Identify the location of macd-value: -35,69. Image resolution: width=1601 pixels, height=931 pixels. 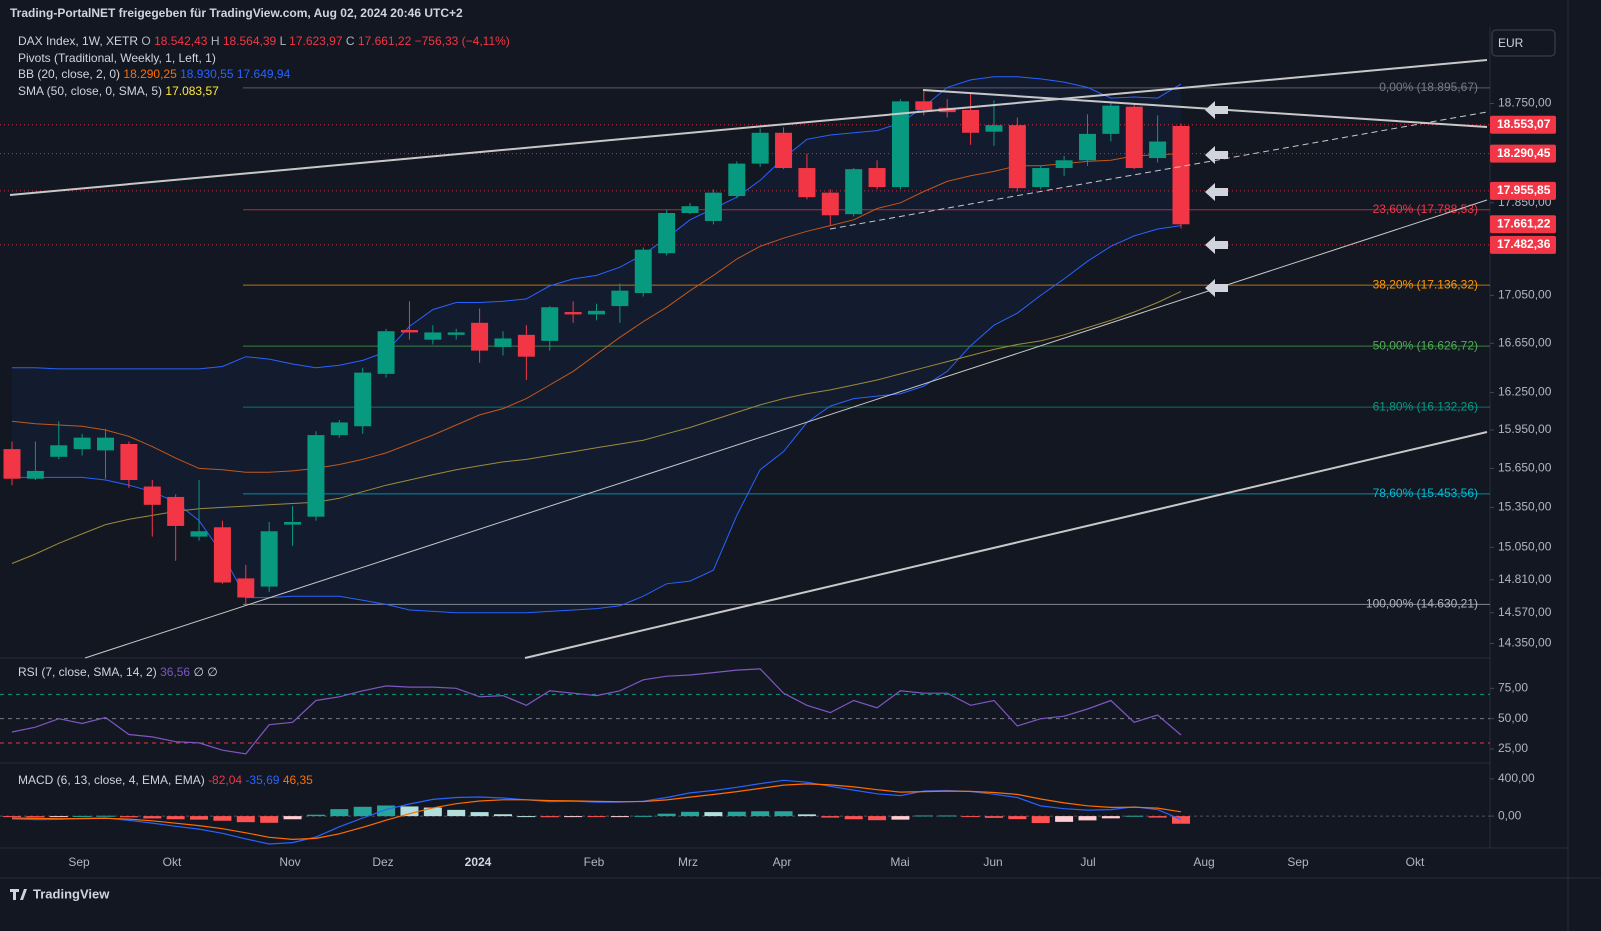
(262, 780).